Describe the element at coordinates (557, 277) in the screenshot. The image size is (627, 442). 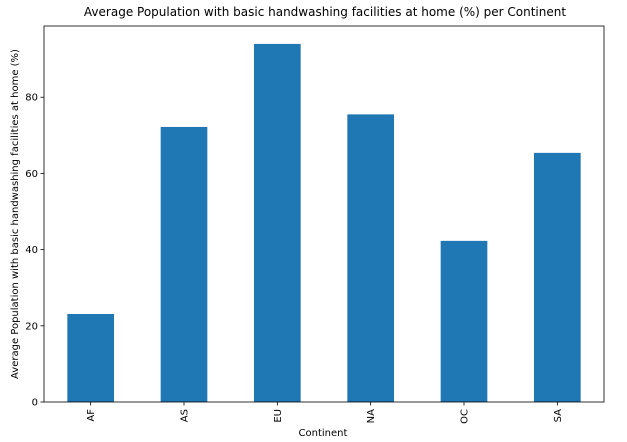
I see `bar-sa` at that location.